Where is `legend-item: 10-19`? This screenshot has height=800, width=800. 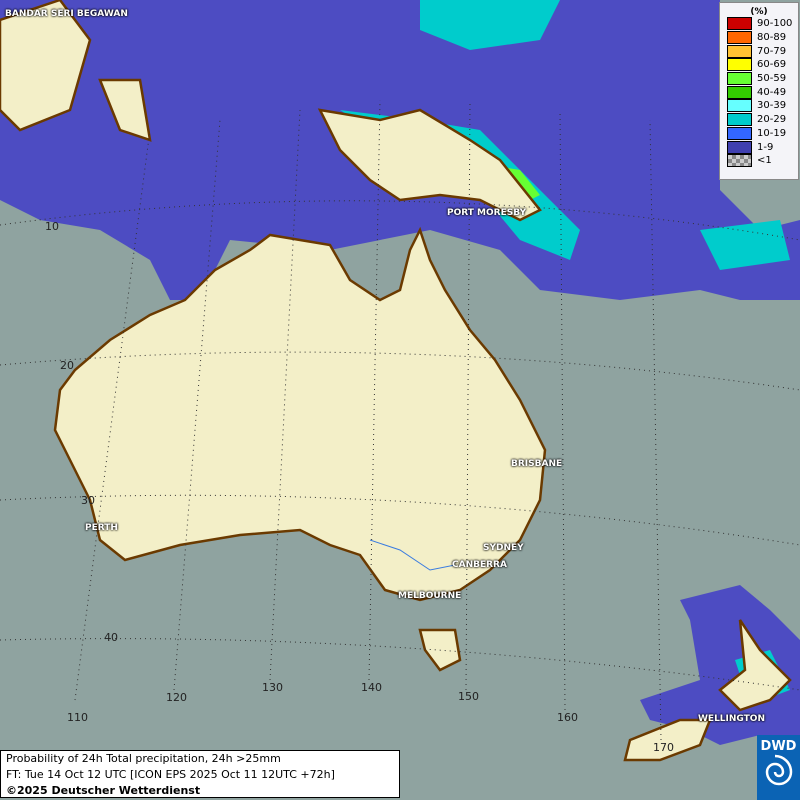
legend-item: 10-19 is located at coordinates (762, 133).